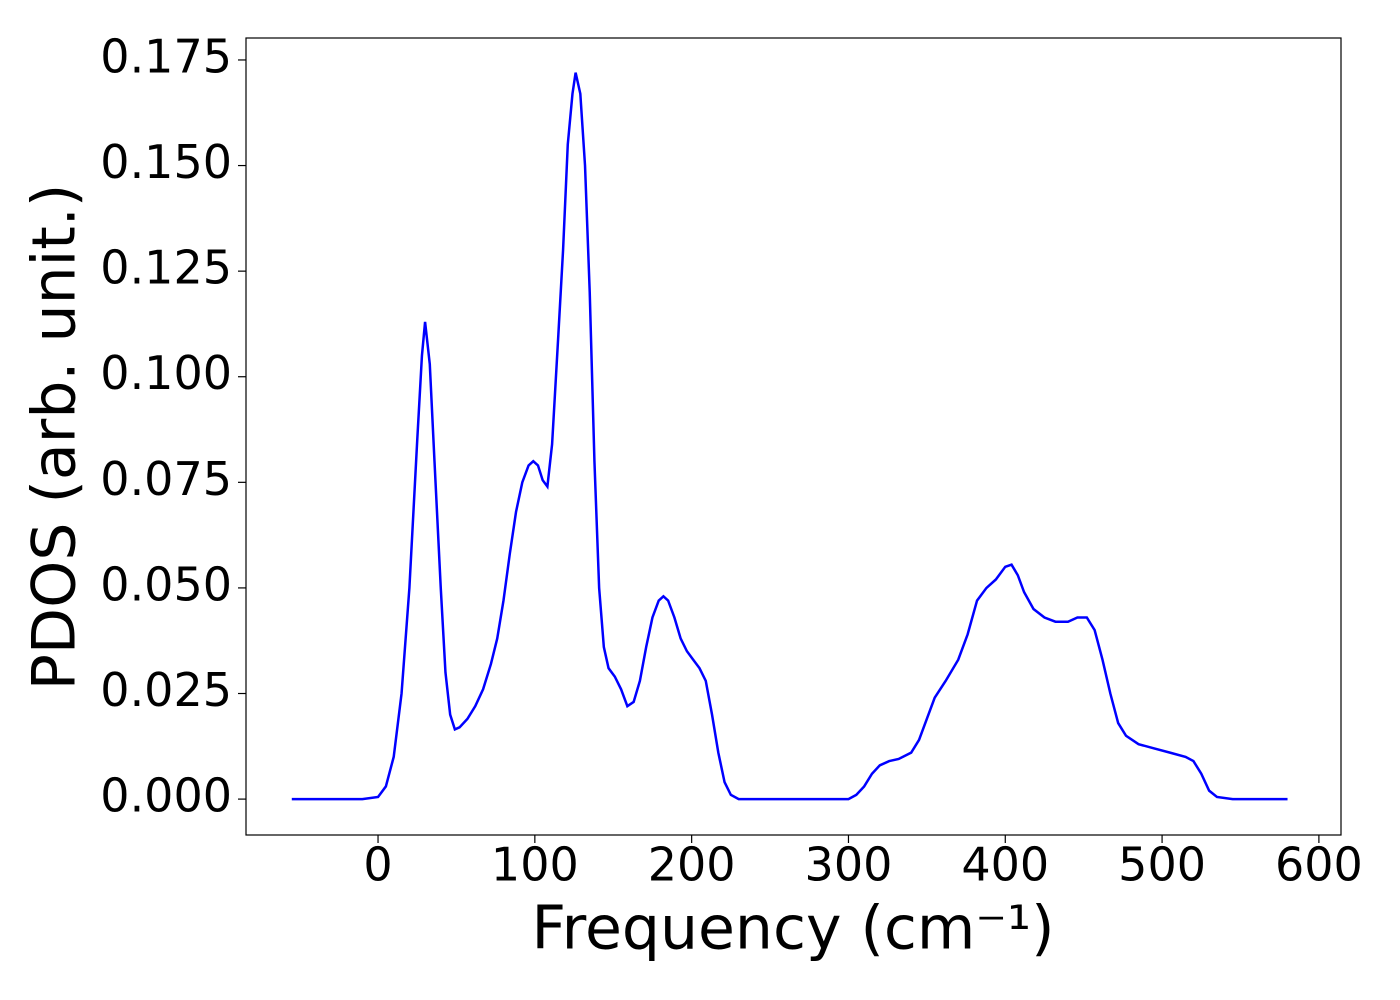  I want to click on y-tick-label: 0.025, so click(166, 690).